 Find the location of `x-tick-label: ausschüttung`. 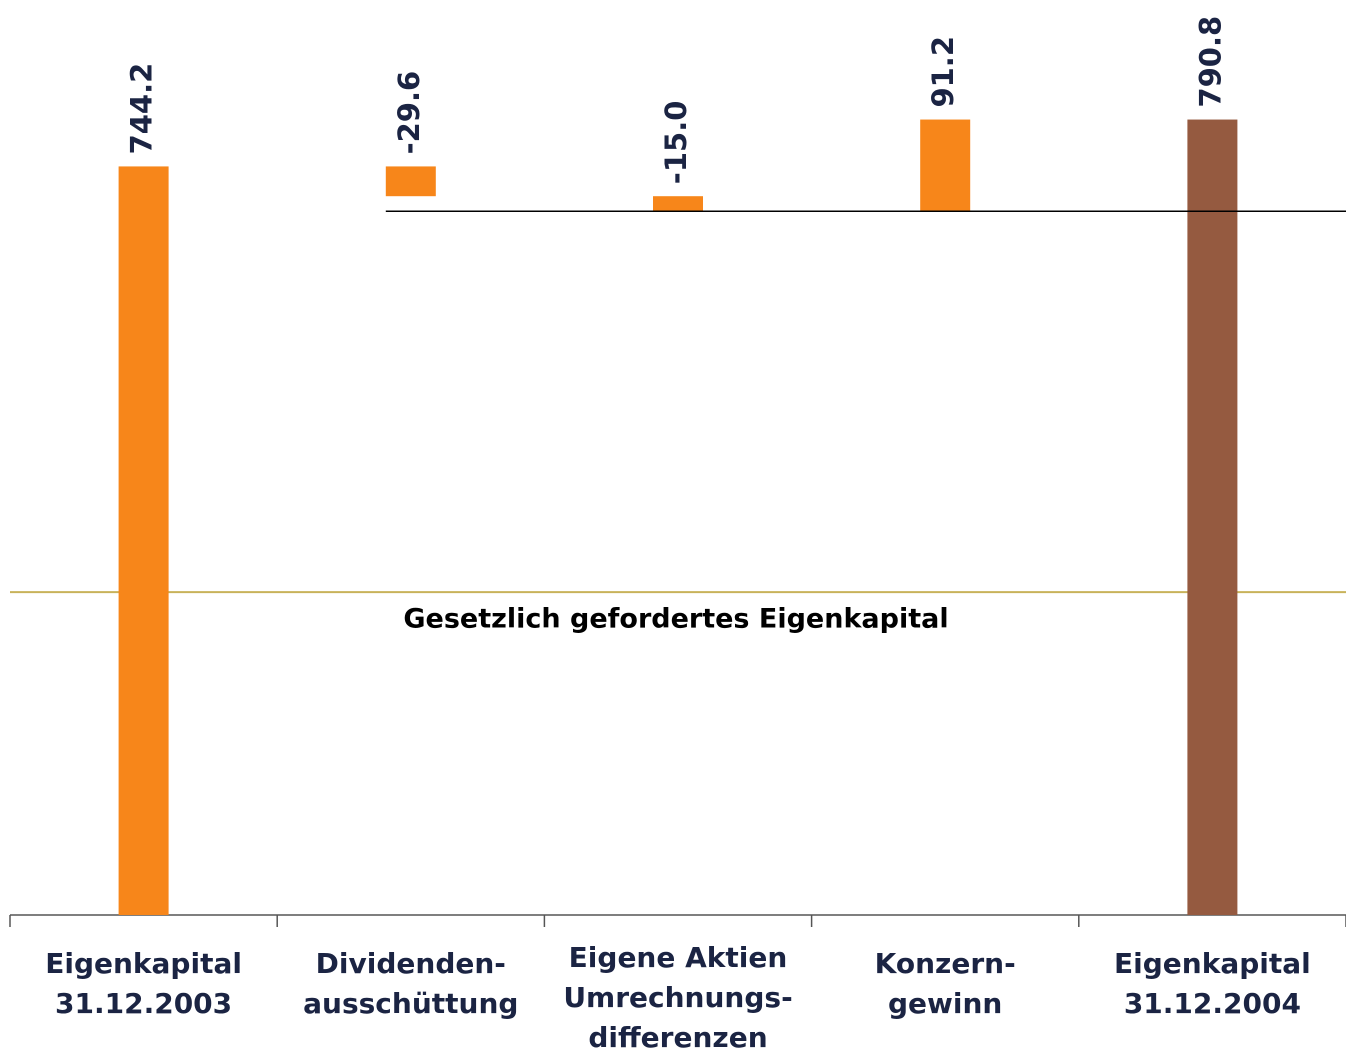

x-tick-label: ausschüttung is located at coordinates (410, 1003).